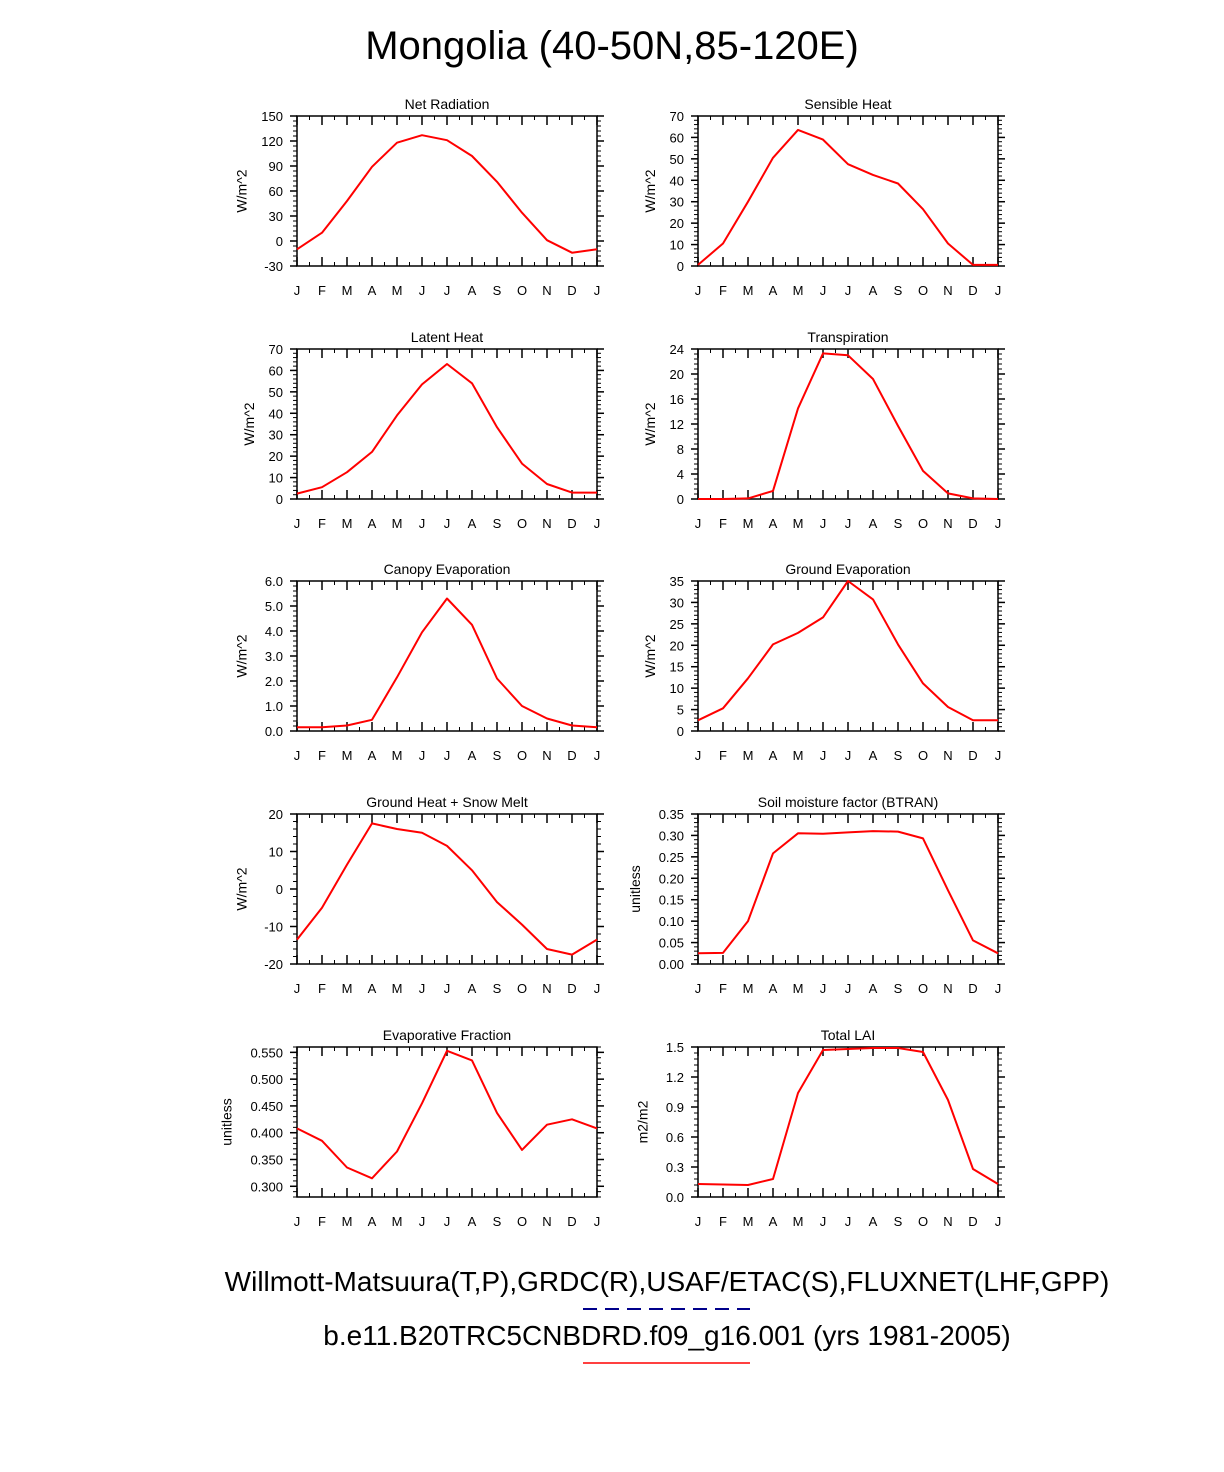 This screenshot has height=1472, width=1224. Describe the element at coordinates (272, 141) in the screenshot. I see `y-tick-label: 120` at that location.